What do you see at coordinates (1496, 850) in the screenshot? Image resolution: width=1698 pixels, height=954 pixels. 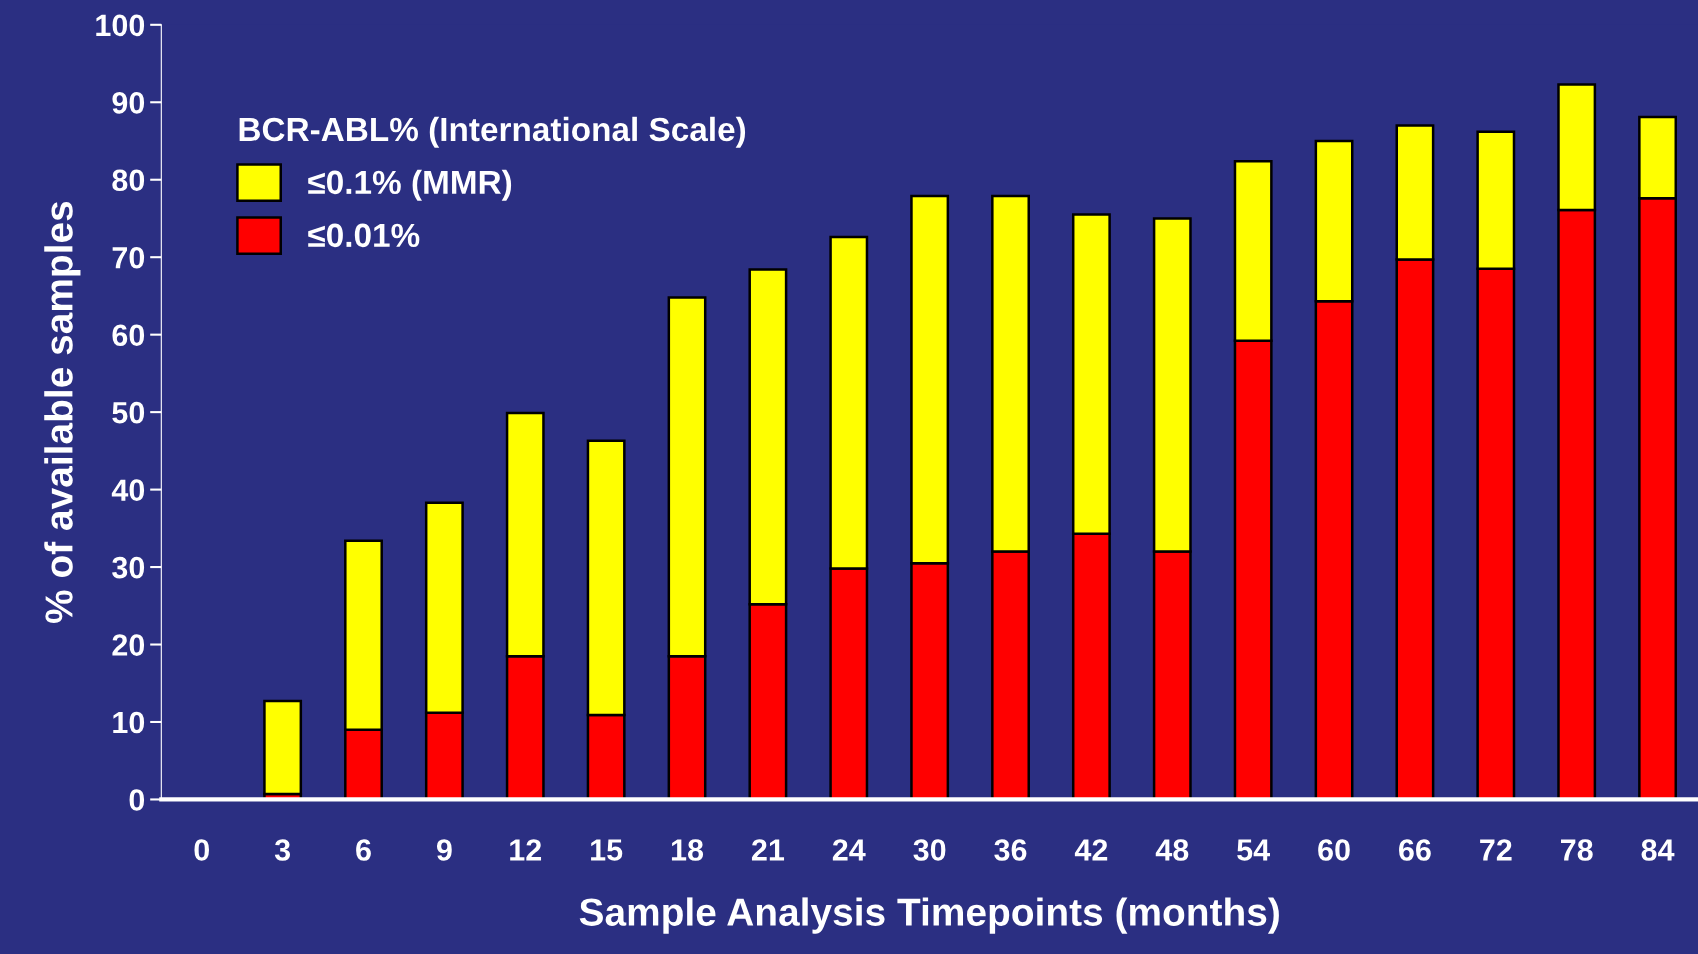 I see `x-tick-label: 72` at bounding box center [1496, 850].